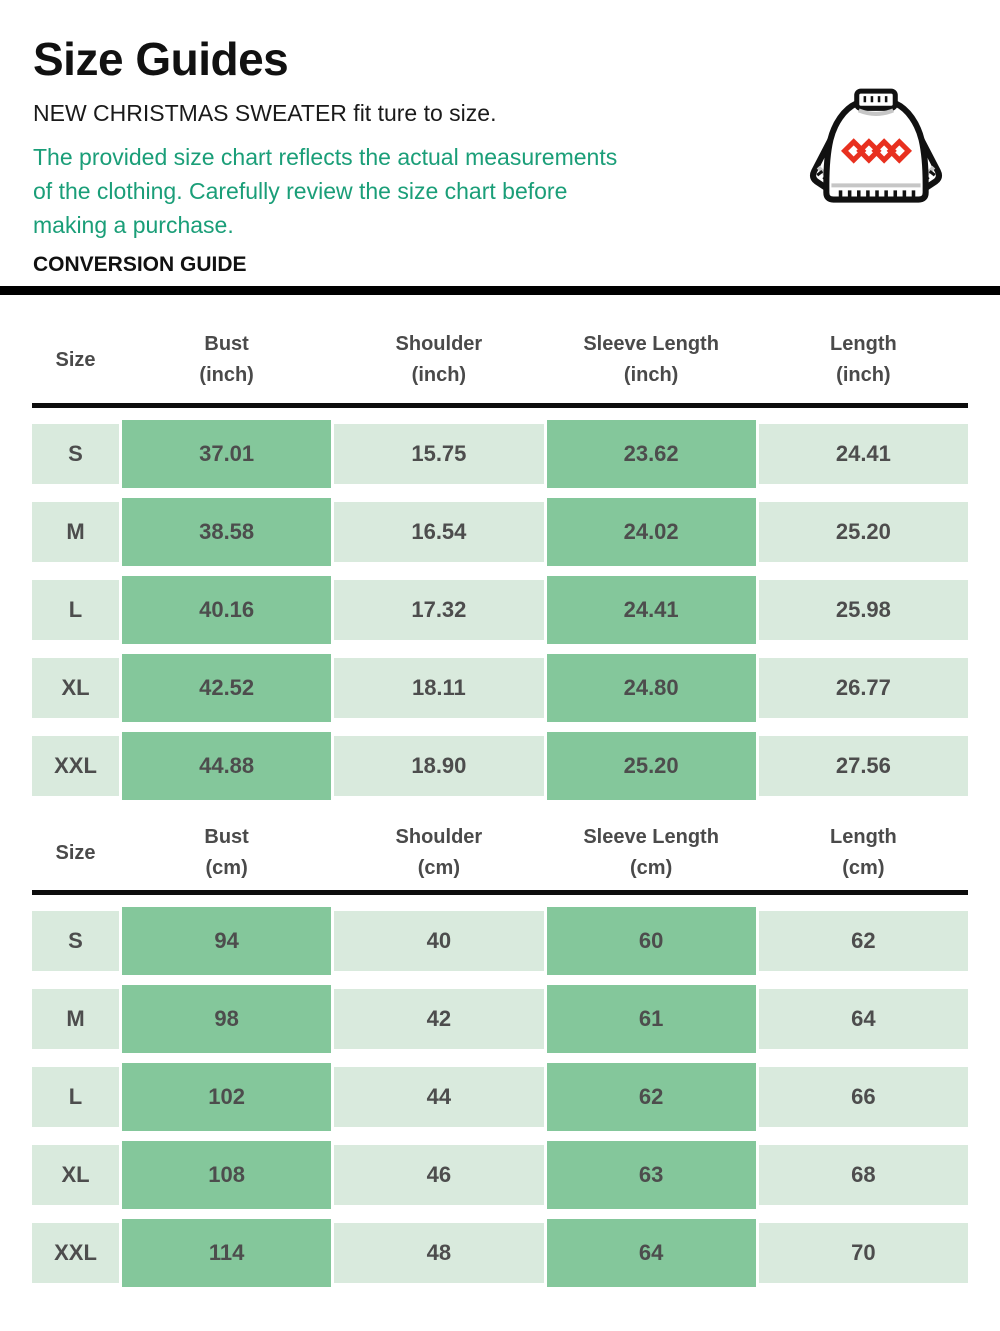  What do you see at coordinates (439, 941) in the screenshot?
I see `cell-shoulder: 40` at bounding box center [439, 941].